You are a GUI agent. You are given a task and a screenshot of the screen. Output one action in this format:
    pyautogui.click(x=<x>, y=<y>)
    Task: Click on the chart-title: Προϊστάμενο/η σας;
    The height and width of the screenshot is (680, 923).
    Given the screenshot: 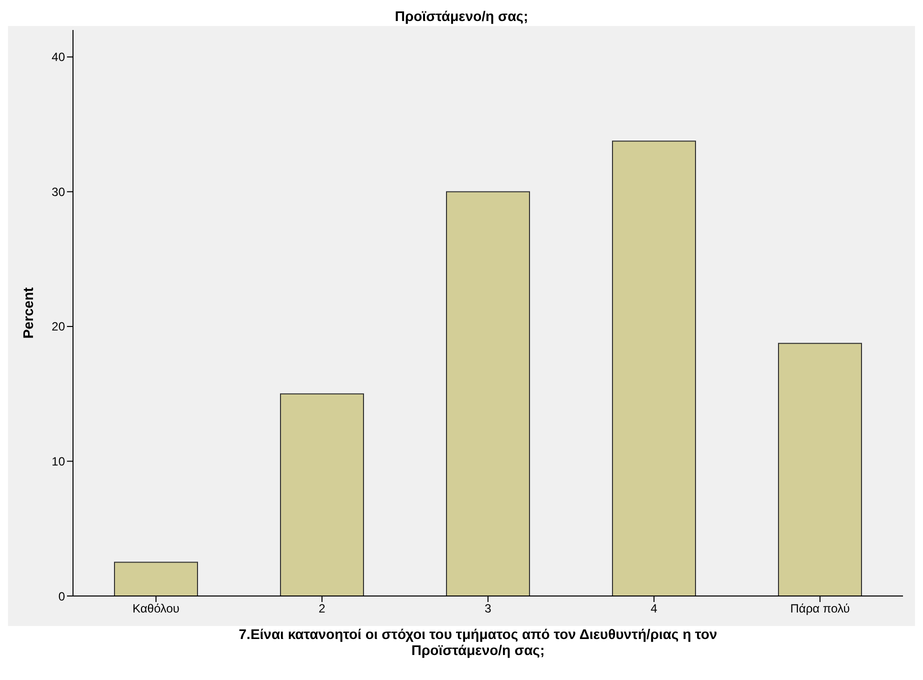 What is the action you would take?
    pyautogui.click(x=462, y=17)
    